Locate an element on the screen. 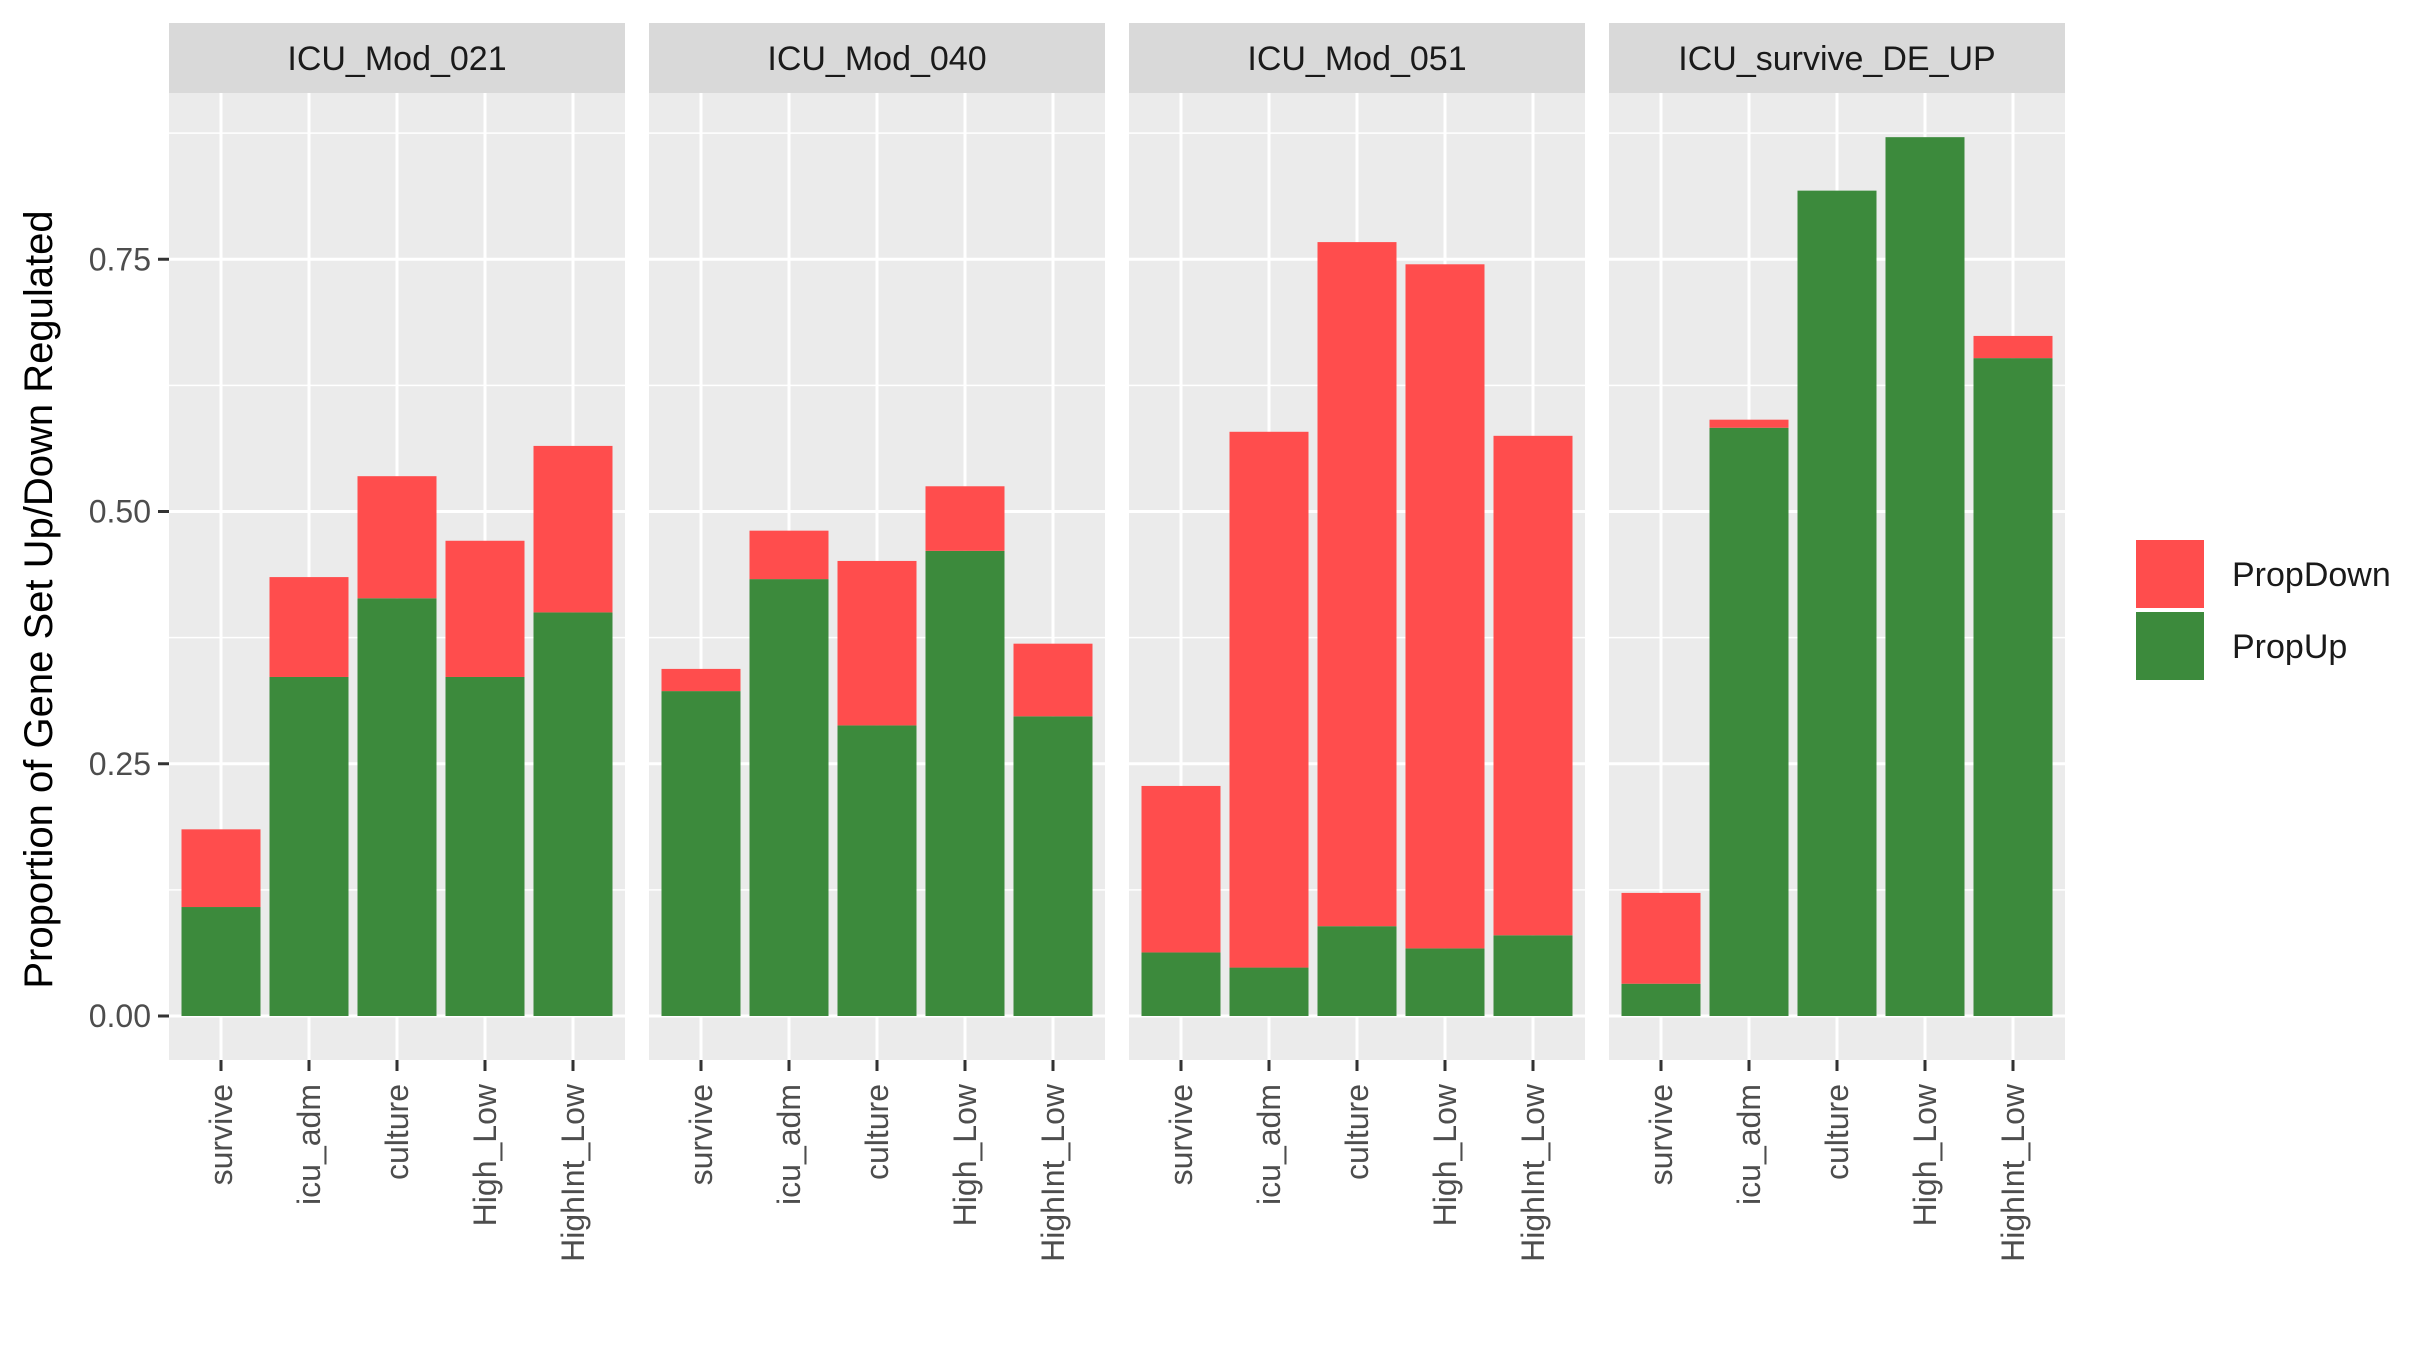  facet-title: ICU_Mod_040 is located at coordinates (876, 59).